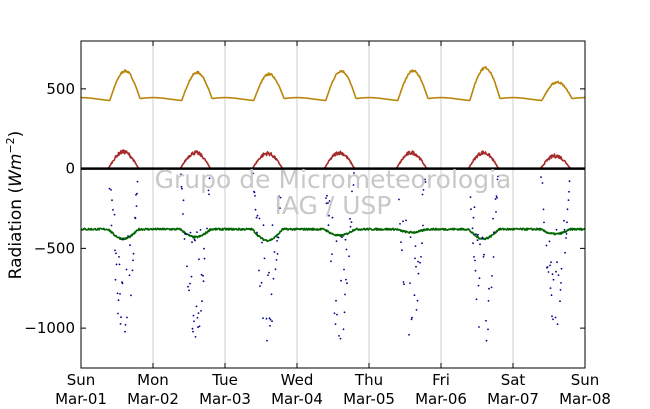 This screenshot has width=650, height=409. I want to click on x-tick-label-day: Sun, so click(81, 380).